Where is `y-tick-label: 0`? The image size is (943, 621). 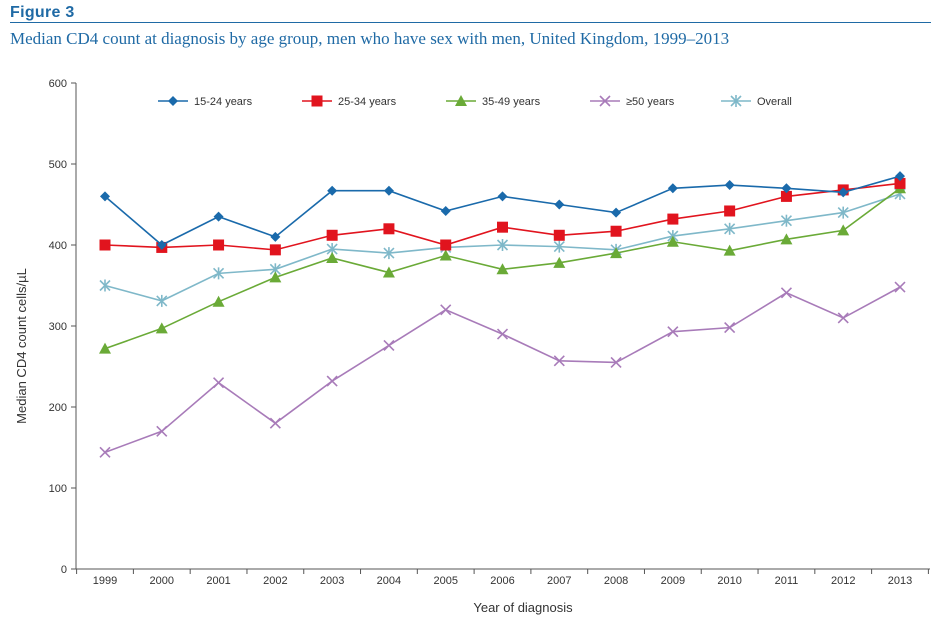 y-tick-label: 0 is located at coordinates (64, 570).